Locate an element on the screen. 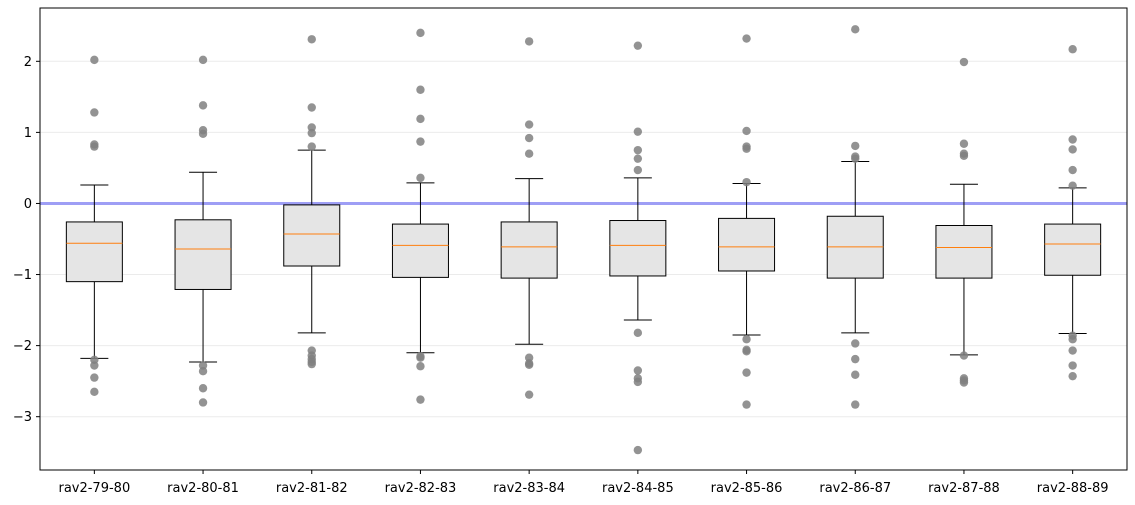  y-tick-label: −2 is located at coordinates (22, 346).